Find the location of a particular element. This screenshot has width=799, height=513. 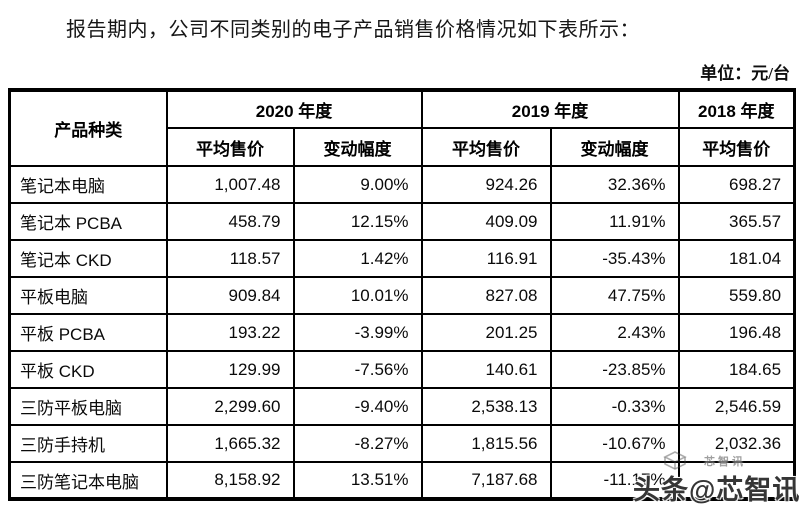

value-cell: -10.67% is located at coordinates (614, 443).